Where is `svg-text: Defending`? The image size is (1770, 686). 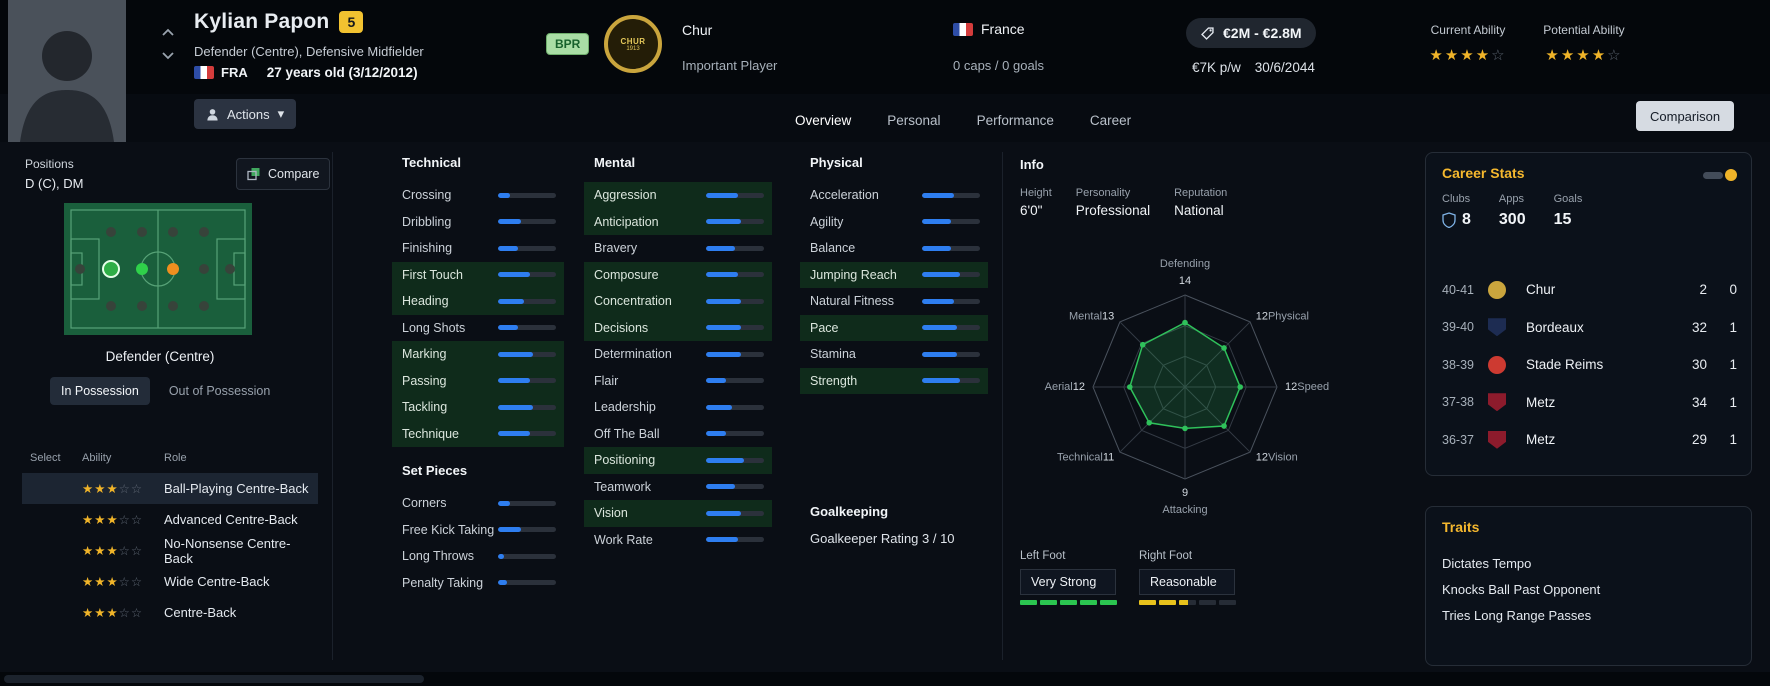
svg-text: Defending is located at coordinates (1185, 264).